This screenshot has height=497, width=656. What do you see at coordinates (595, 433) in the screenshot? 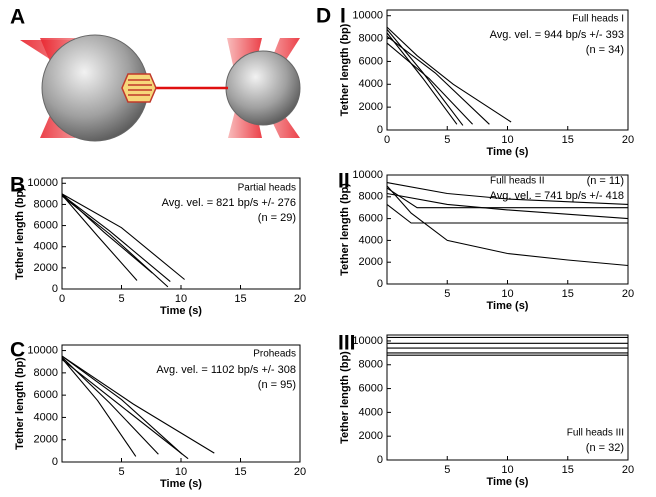
I see `annotation: Full heads III` at bounding box center [595, 433].